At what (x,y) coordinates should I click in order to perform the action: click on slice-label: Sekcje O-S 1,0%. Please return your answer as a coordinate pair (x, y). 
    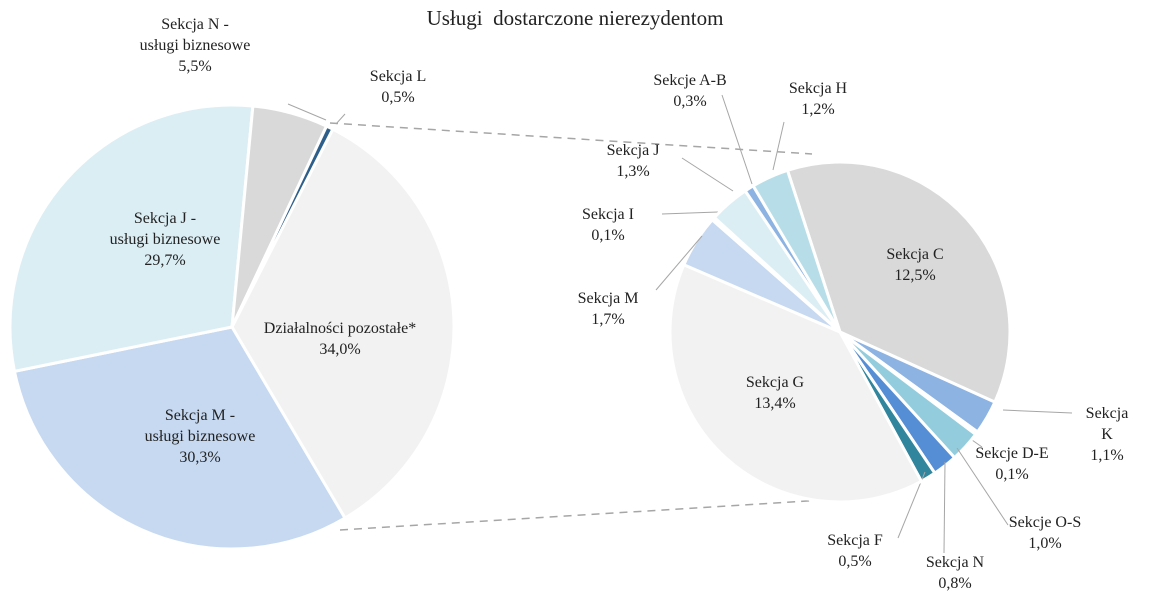
    Looking at the image, I should click on (1045, 533).